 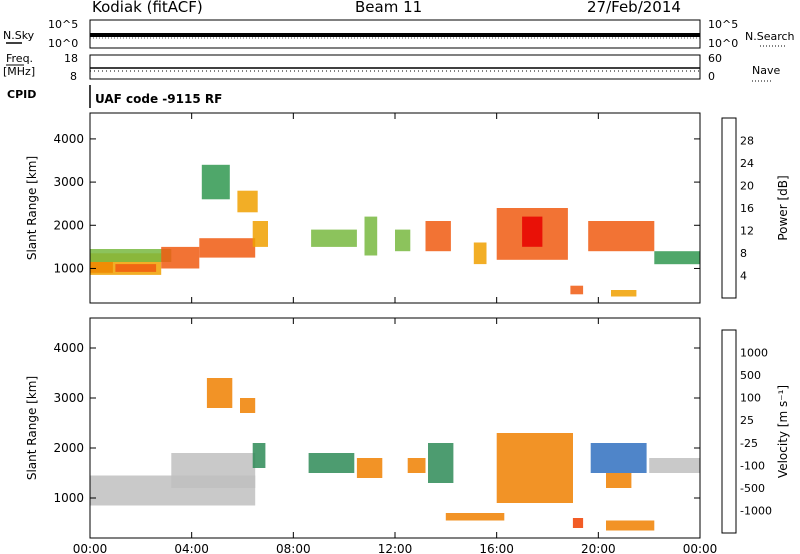 I want to click on velocity-colorbar-label-5: -100, so click(x=752, y=465).